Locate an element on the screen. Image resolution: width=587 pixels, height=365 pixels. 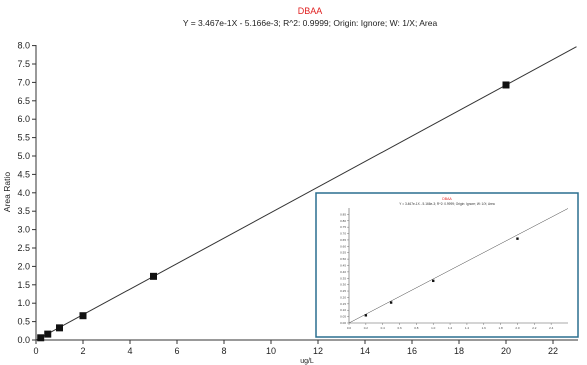
inset-y-tick-label: 0.35 is located at coordinates (343, 278).